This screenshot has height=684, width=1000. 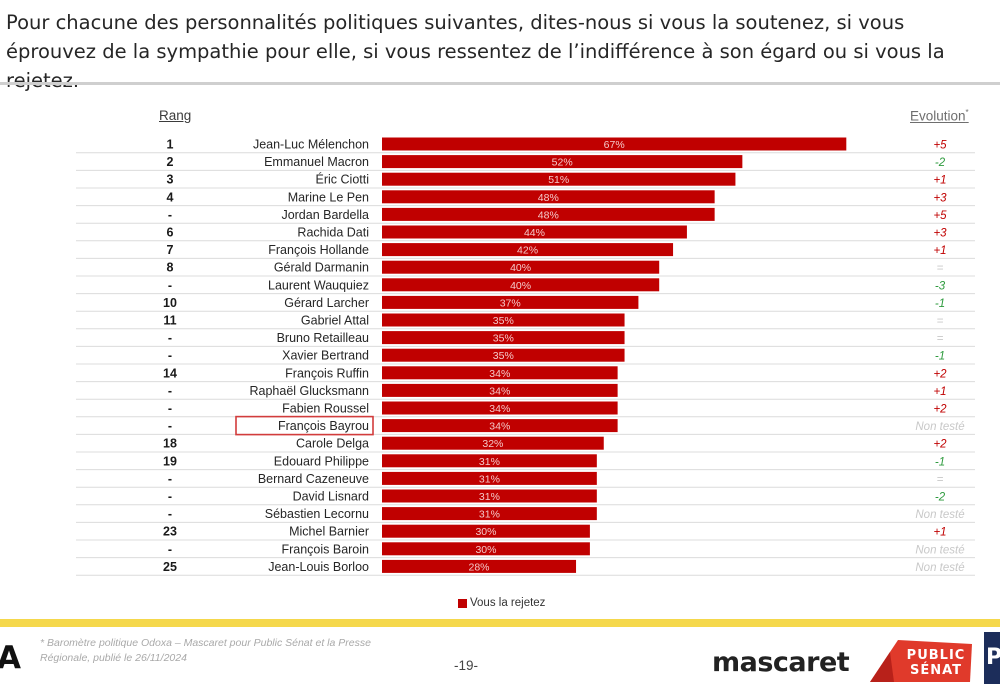 I want to click on public-senat-logo-text: PUBLIC SÉNAT, so click(x=936, y=663).